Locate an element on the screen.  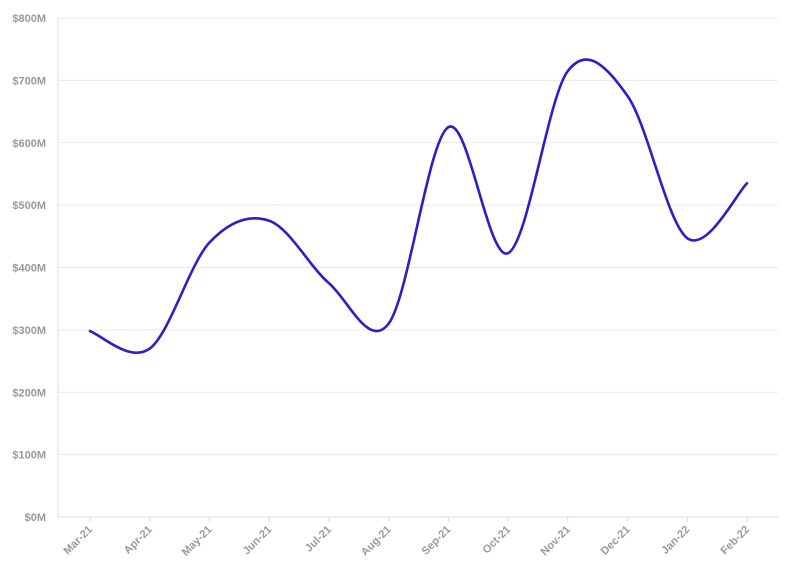
x-tick-label: Feb-22 is located at coordinates (736, 541).